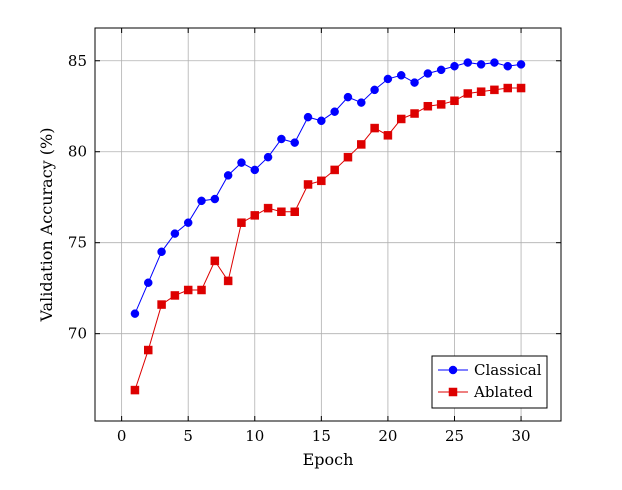 Image resolution: width=622 pixels, height=490 pixels. I want to click on x-tick-label: 15, so click(321, 436).